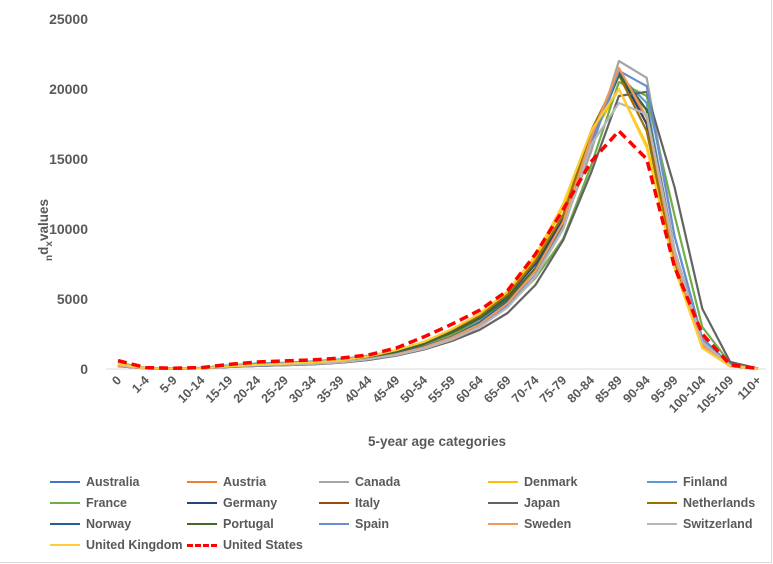  I want to click on legend-item: Netherlands, so click(701, 503).